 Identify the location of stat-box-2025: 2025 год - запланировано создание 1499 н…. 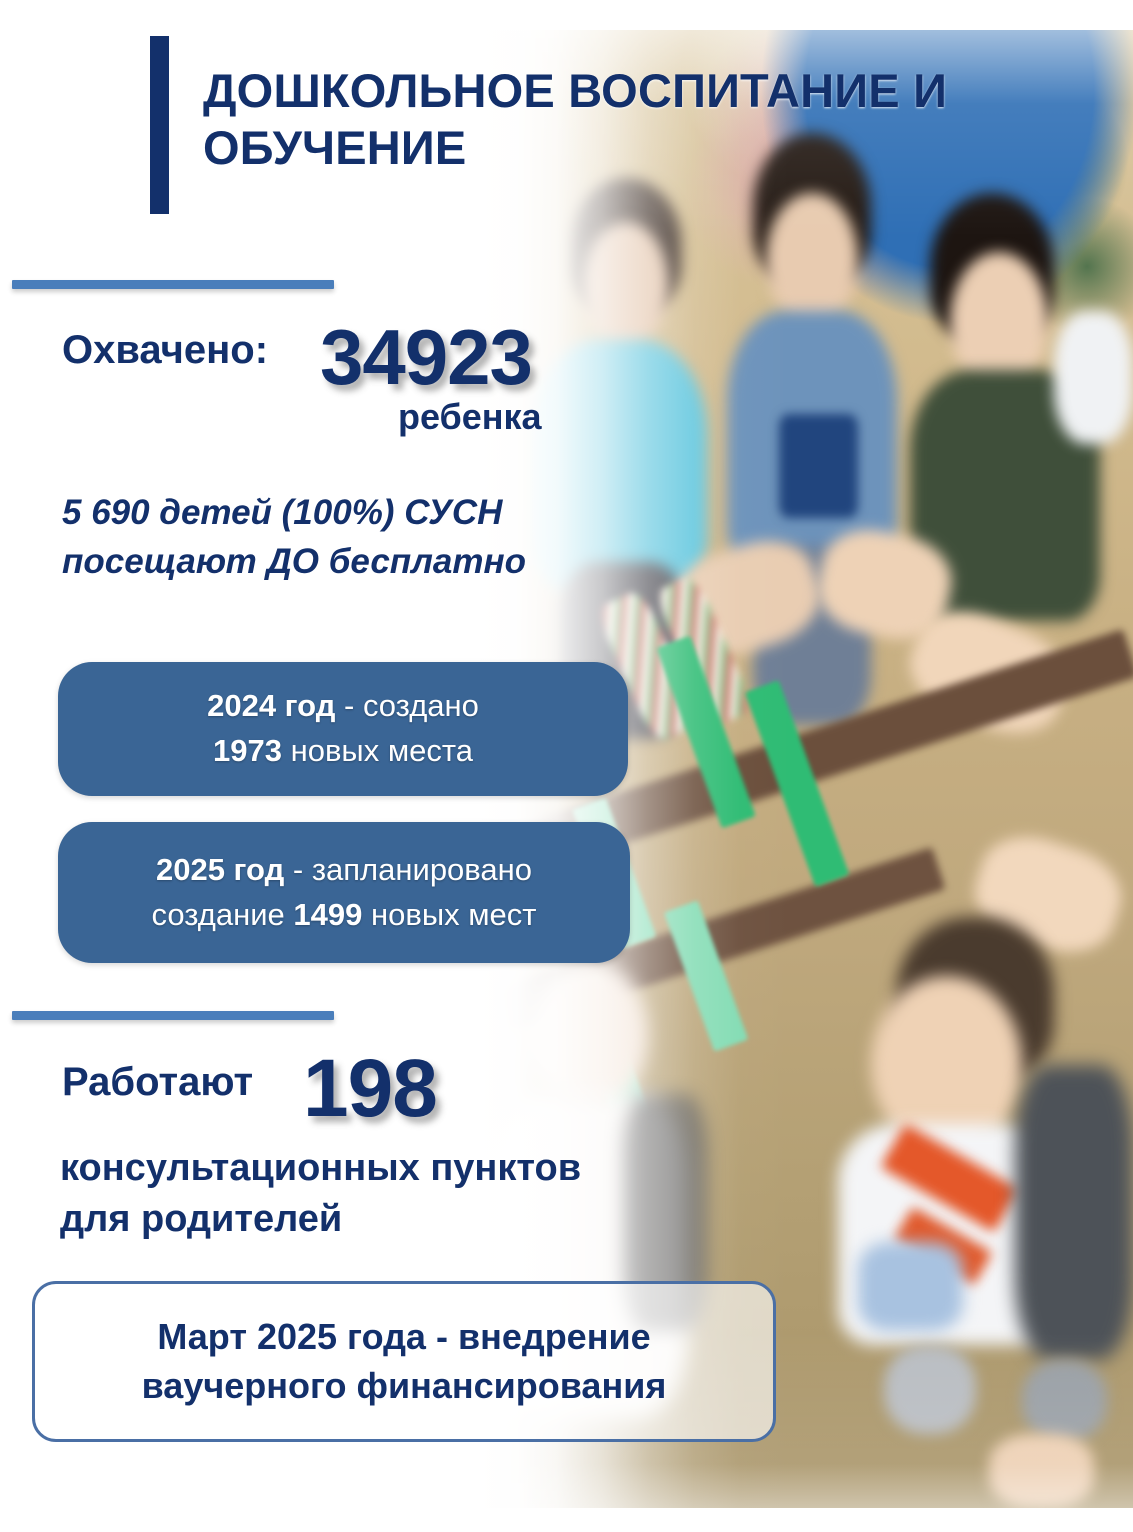
(344, 892).